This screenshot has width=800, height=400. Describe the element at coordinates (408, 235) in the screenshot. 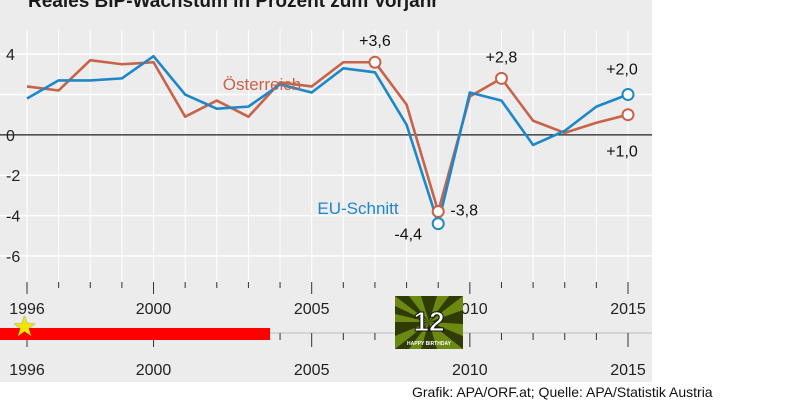

I see `data-label: -4,4` at that location.